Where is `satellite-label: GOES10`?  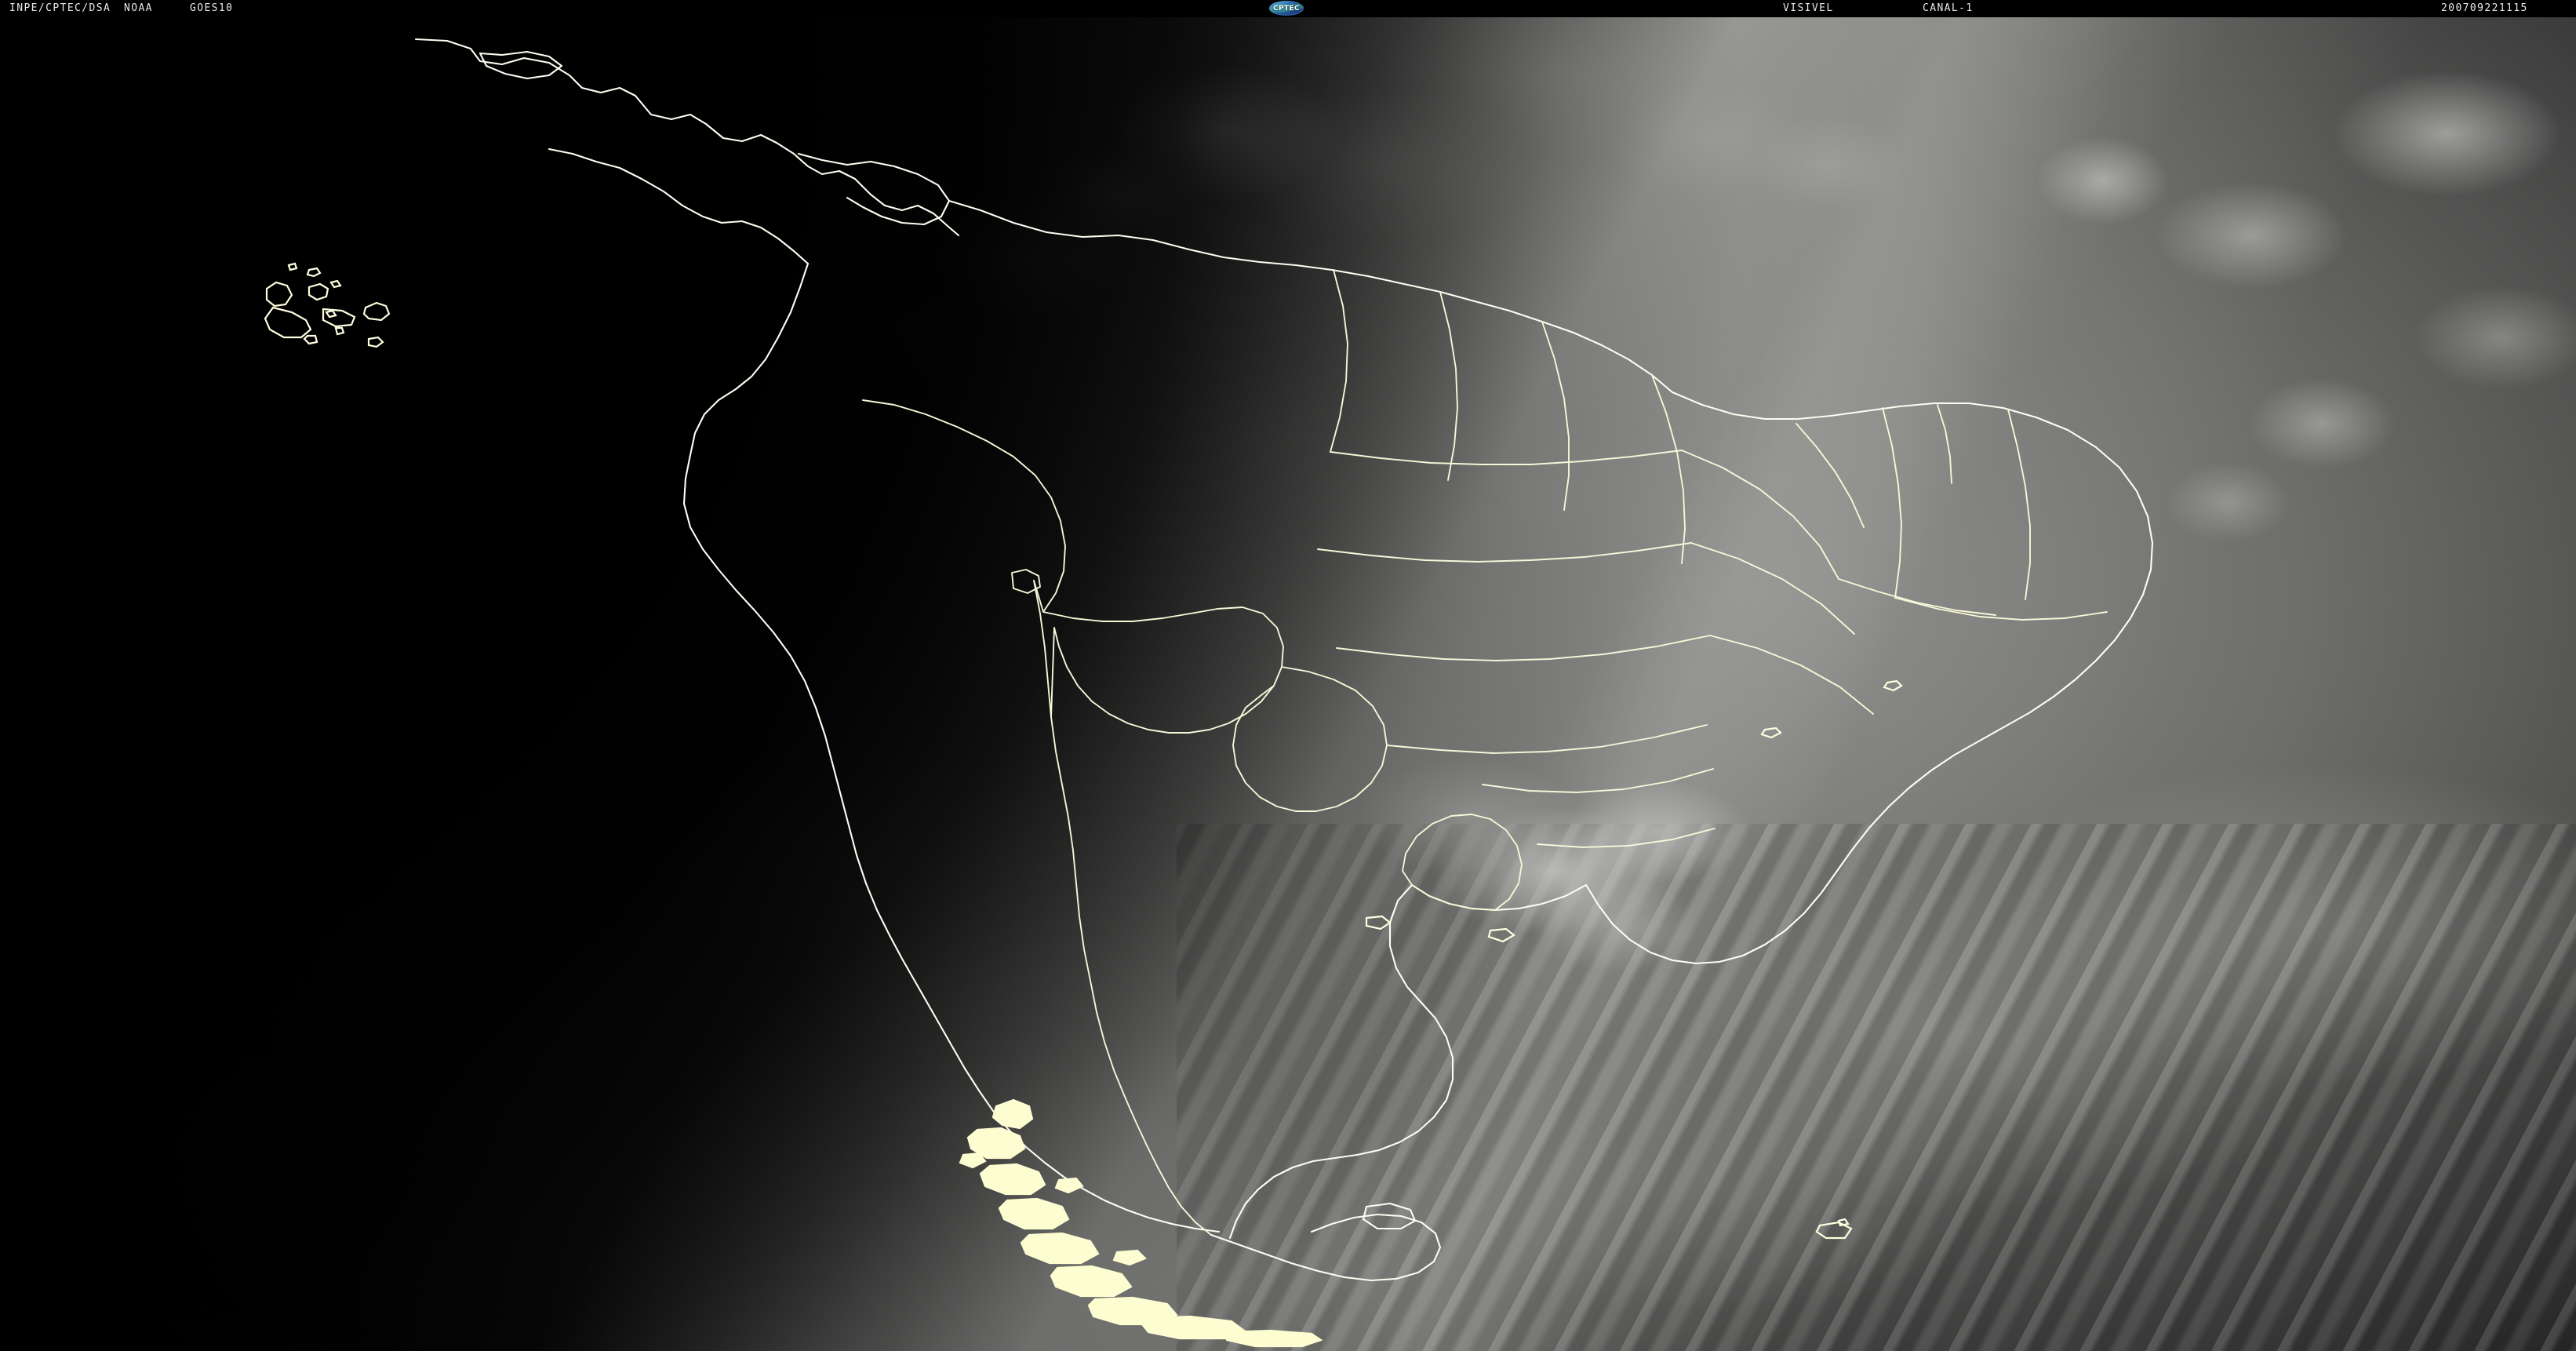 satellite-label: GOES10 is located at coordinates (212, 8).